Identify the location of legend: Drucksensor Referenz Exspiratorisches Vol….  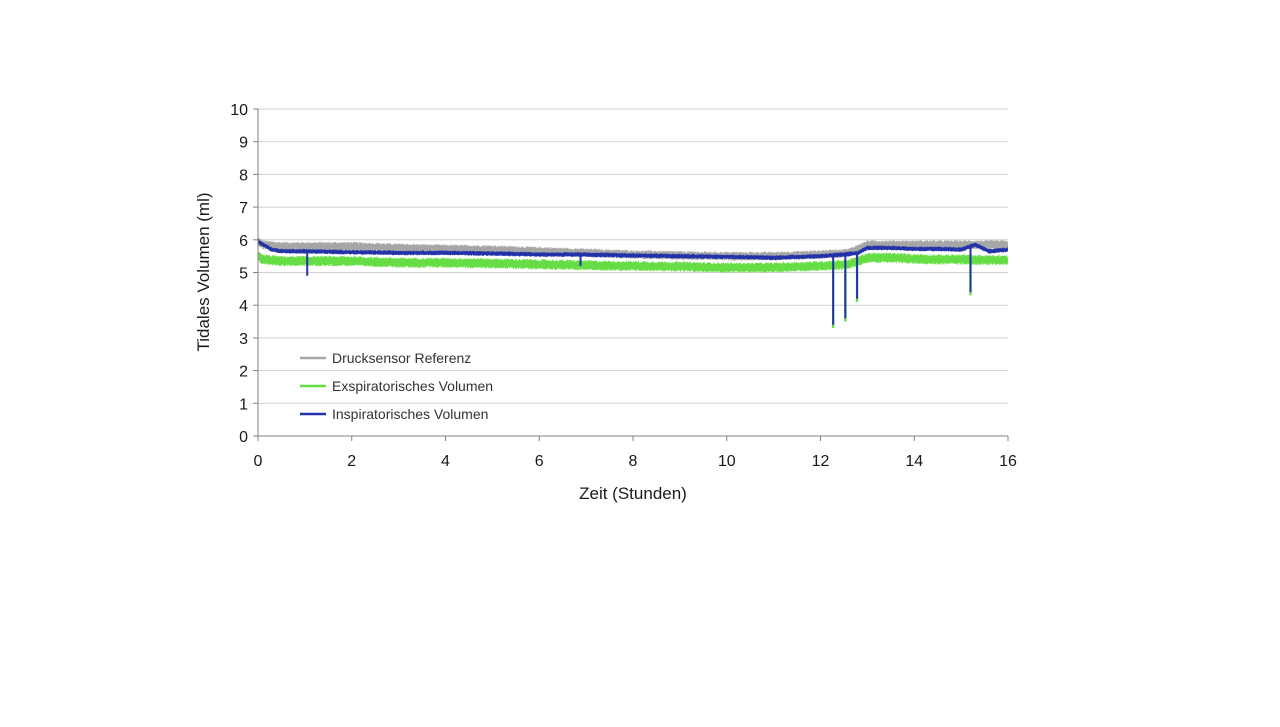
(396, 386).